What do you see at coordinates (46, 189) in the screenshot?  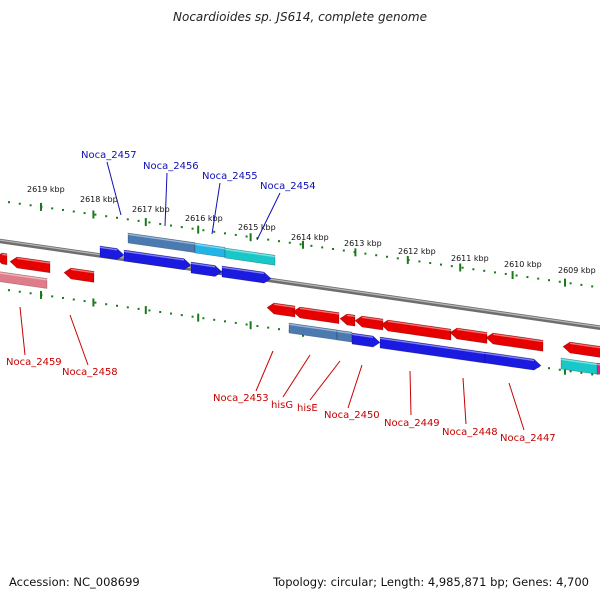 I see `kbp-label: 2619 kbp` at bounding box center [46, 189].